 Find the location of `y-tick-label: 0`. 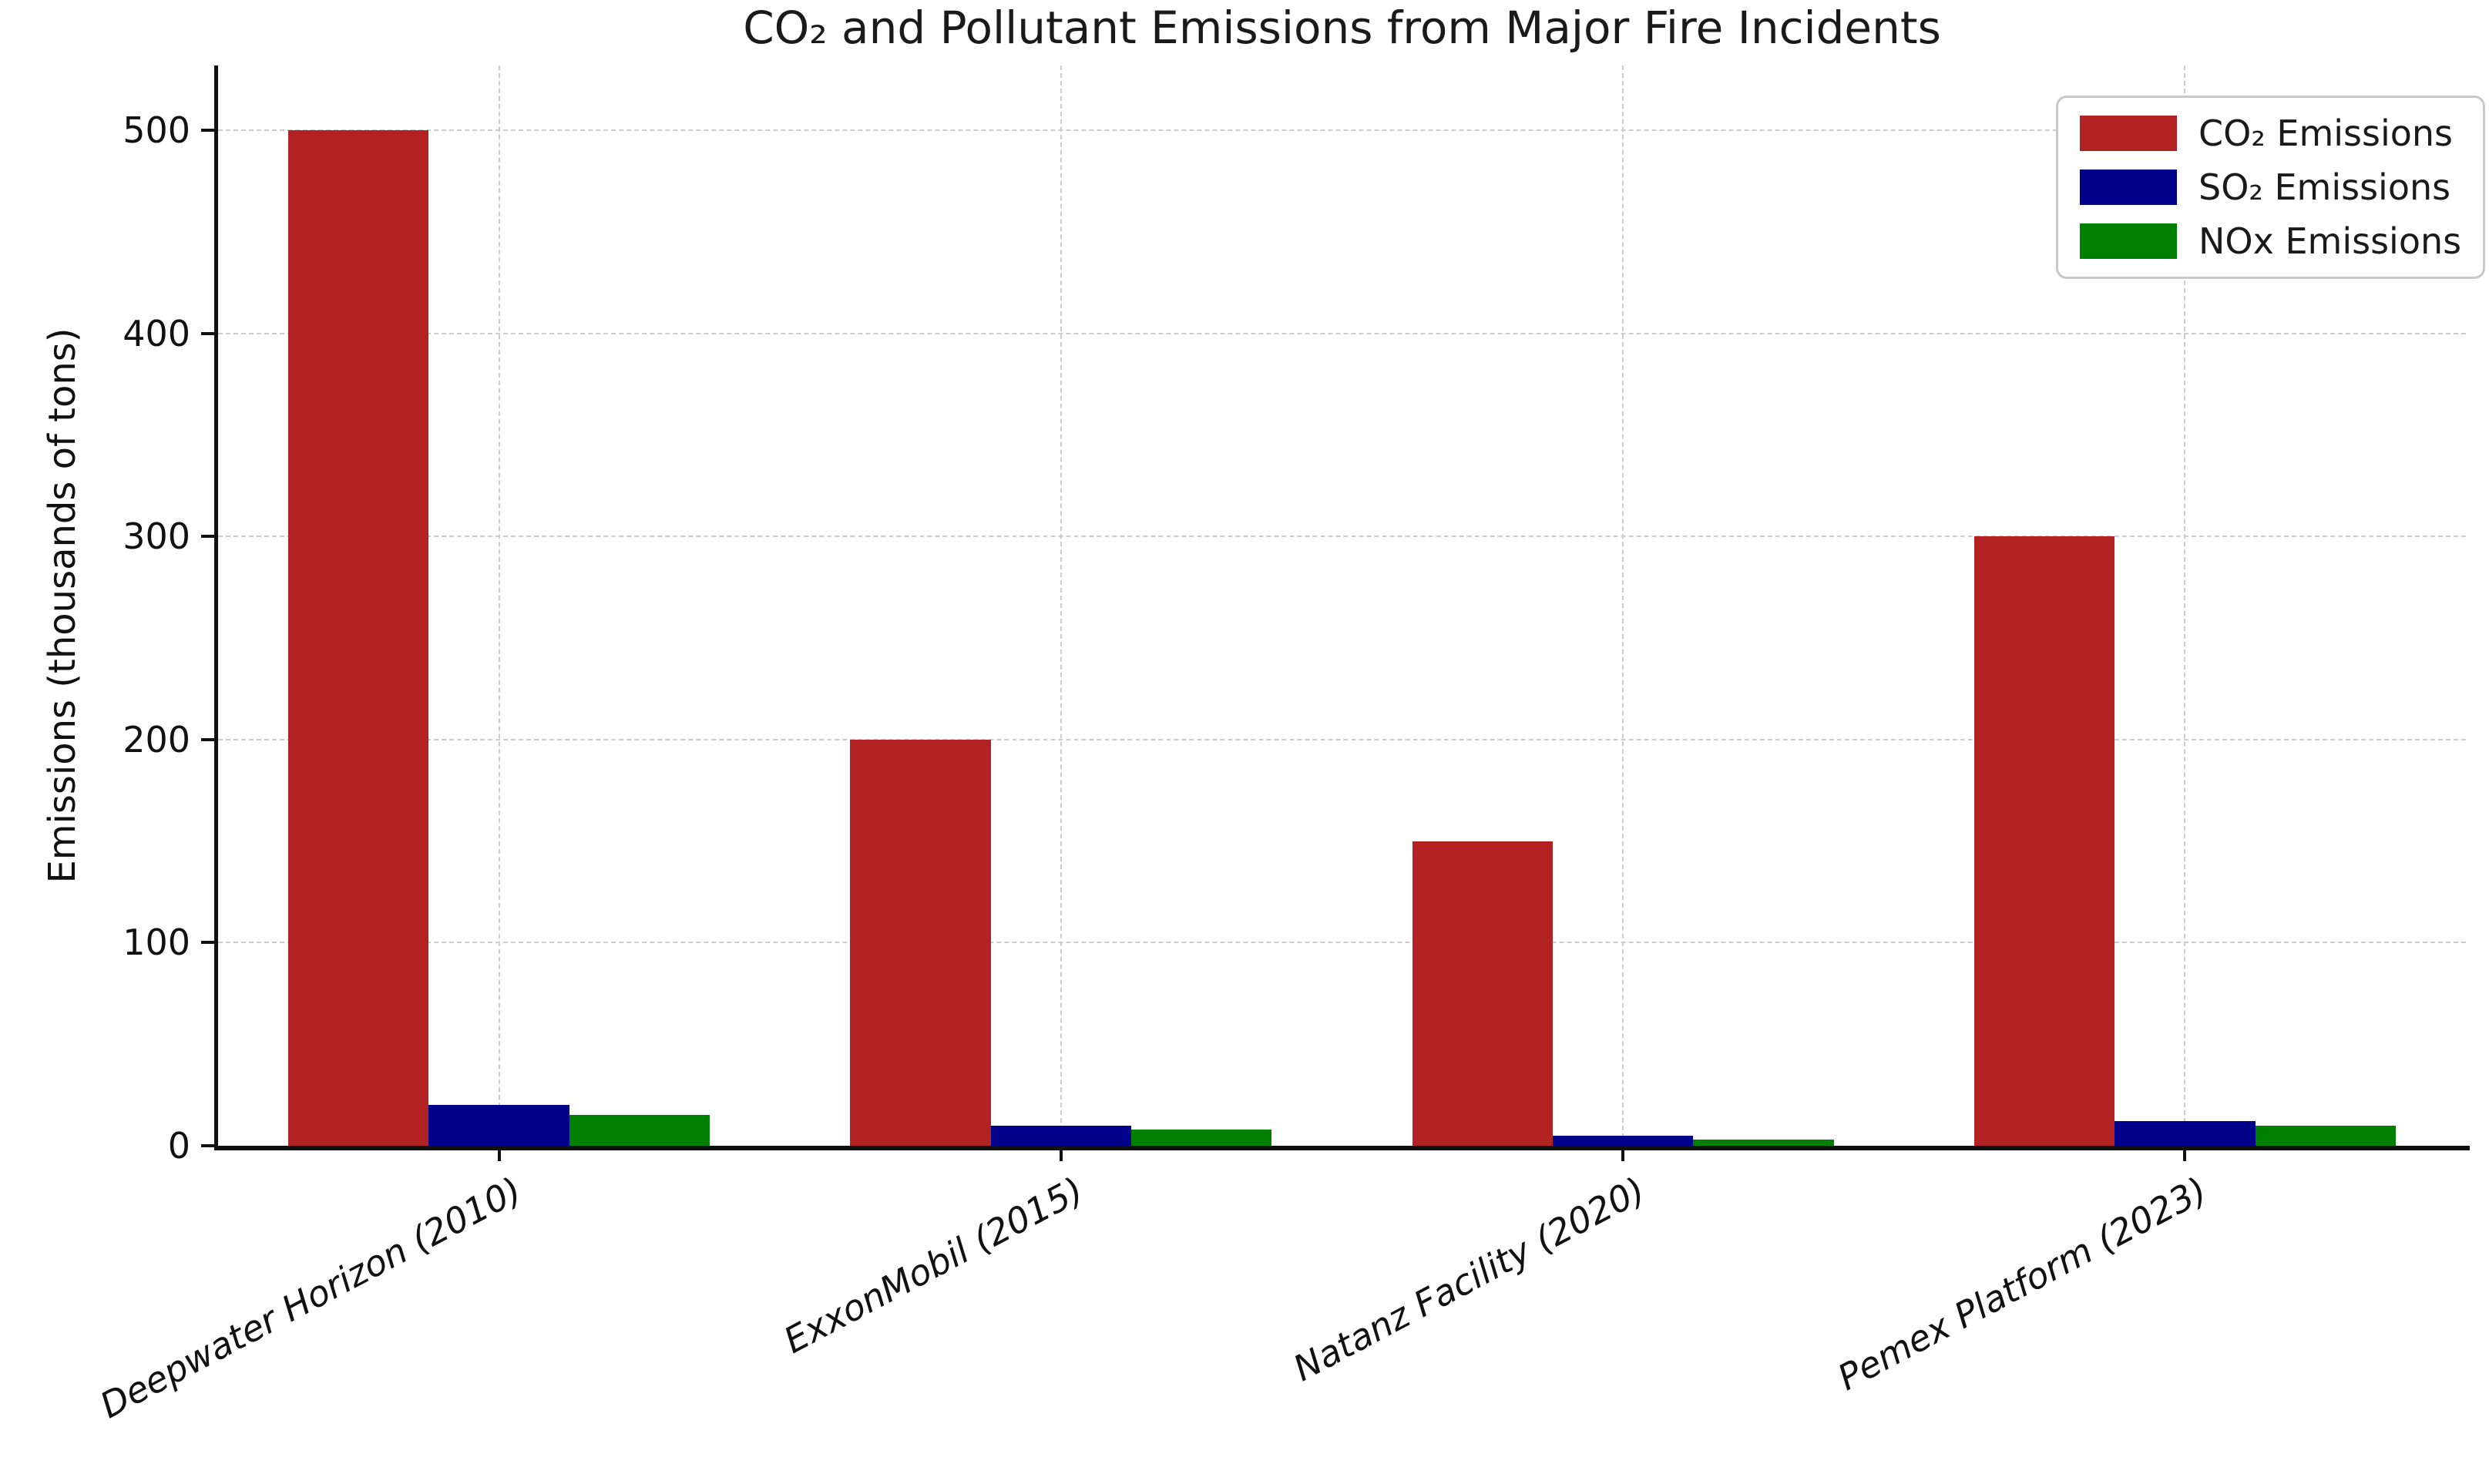

y-tick-label: 0 is located at coordinates (178, 1146).